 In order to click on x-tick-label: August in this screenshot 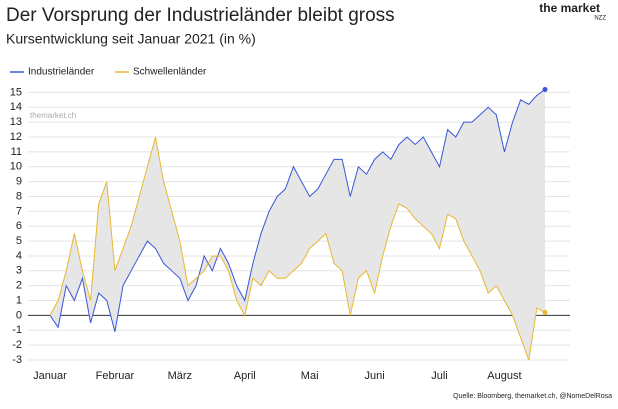, I will do `click(504, 376)`.